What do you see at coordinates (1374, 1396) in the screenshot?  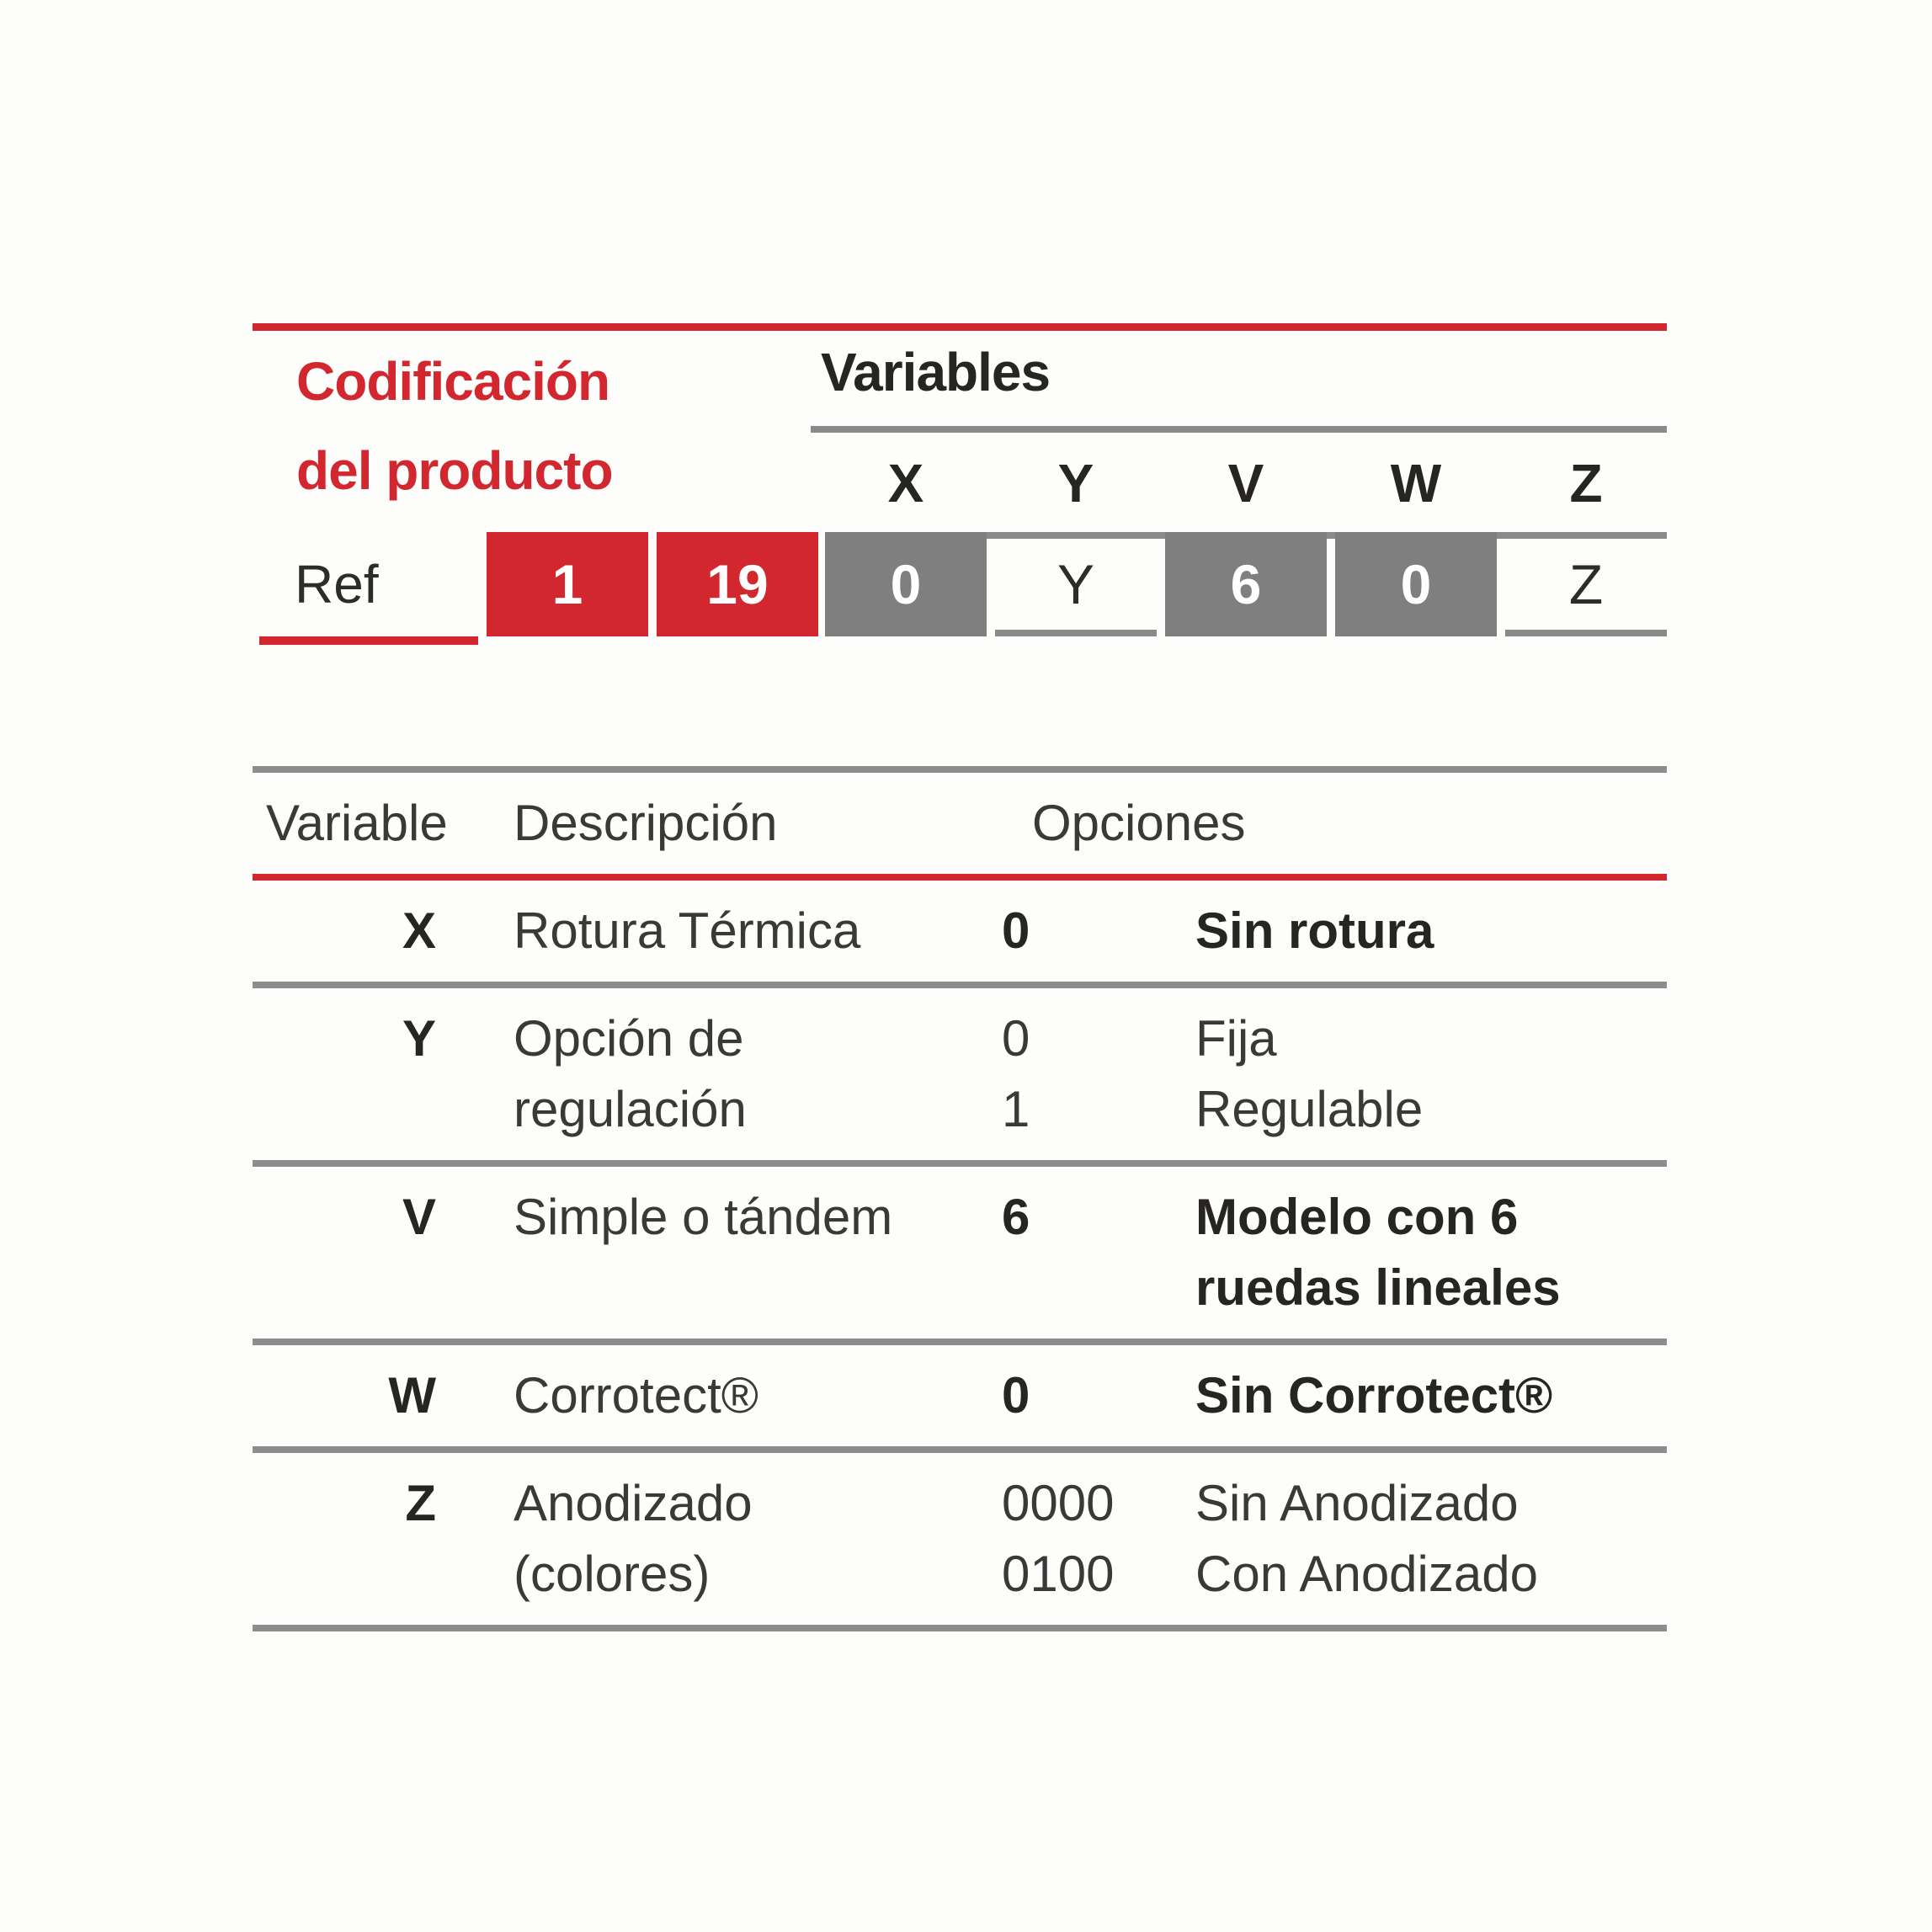 I see `row-option-labels: Sin Corrotect®` at bounding box center [1374, 1396].